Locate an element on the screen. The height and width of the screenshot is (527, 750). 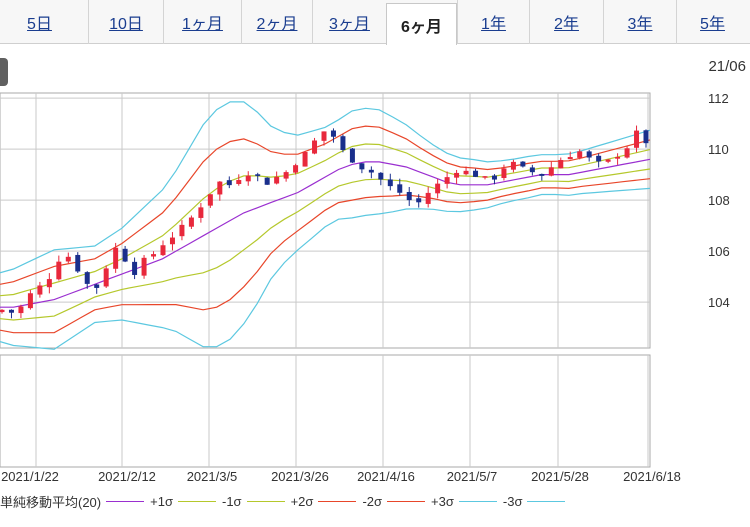
legend-item-1: +1σ is located at coordinates (183, 501).